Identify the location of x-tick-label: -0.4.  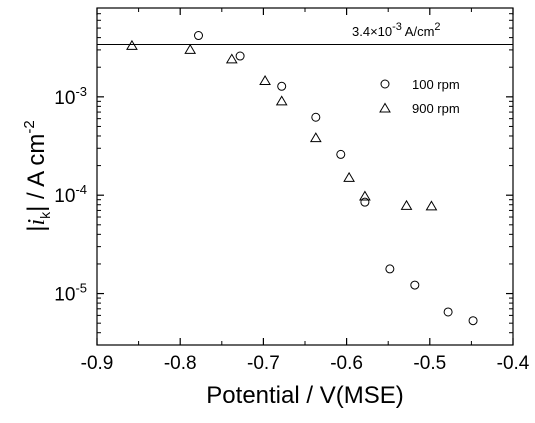
(513, 363).